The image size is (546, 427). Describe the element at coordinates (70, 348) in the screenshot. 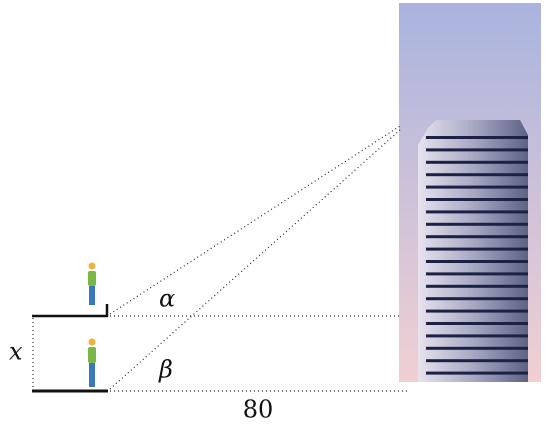

I see `platforms` at that location.